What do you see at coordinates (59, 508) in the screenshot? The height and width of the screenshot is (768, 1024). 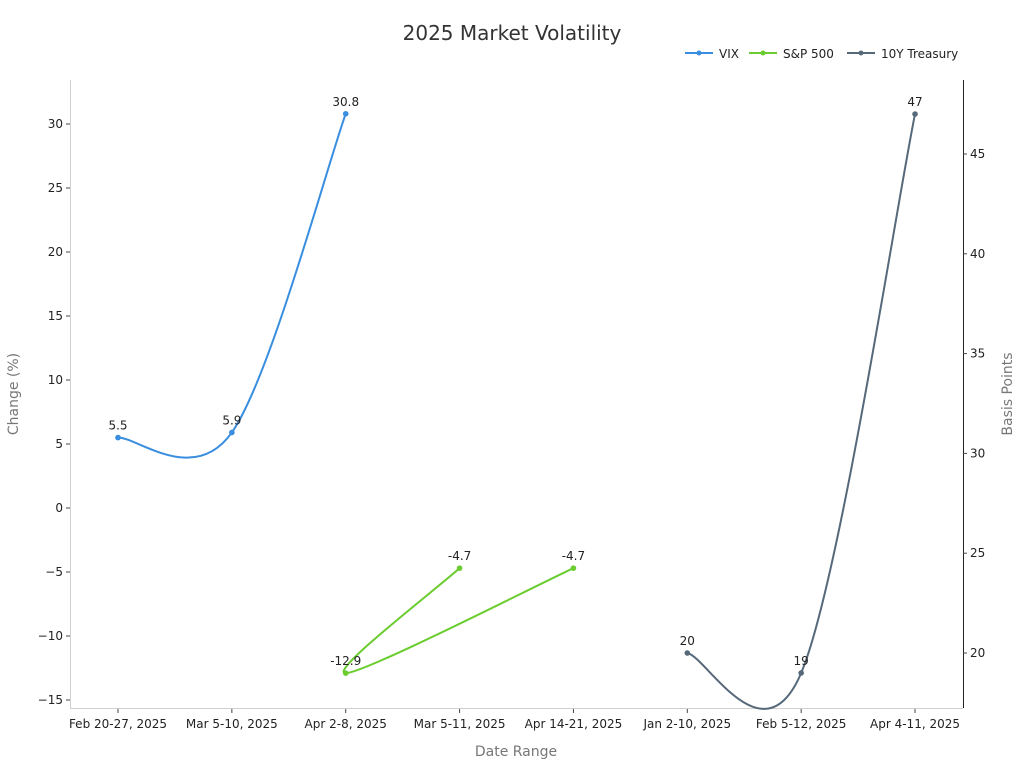 I see `y-tick-label: 0` at bounding box center [59, 508].